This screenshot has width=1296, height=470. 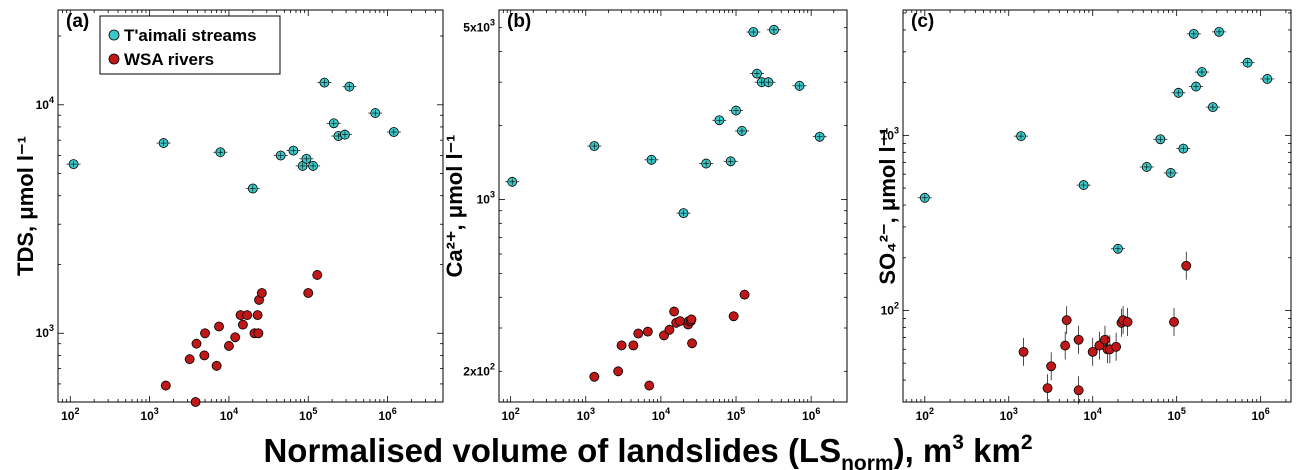 What do you see at coordinates (169, 59) in the screenshot?
I see `legend-label-rivers: WSA rivers` at bounding box center [169, 59].